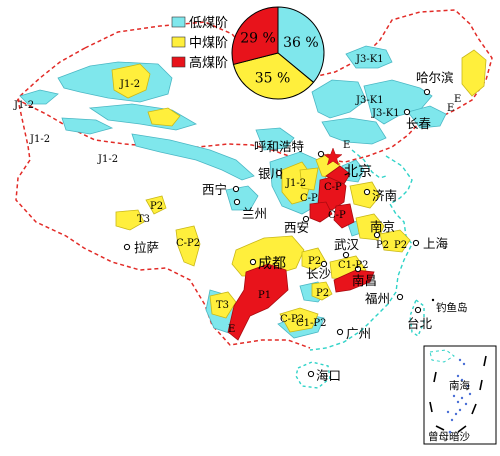 Image resolution: width=500 pixels, height=456 pixels. Describe the element at coordinates (382, 245) in the screenshot. I see `strata-p2-c: P2` at that location.